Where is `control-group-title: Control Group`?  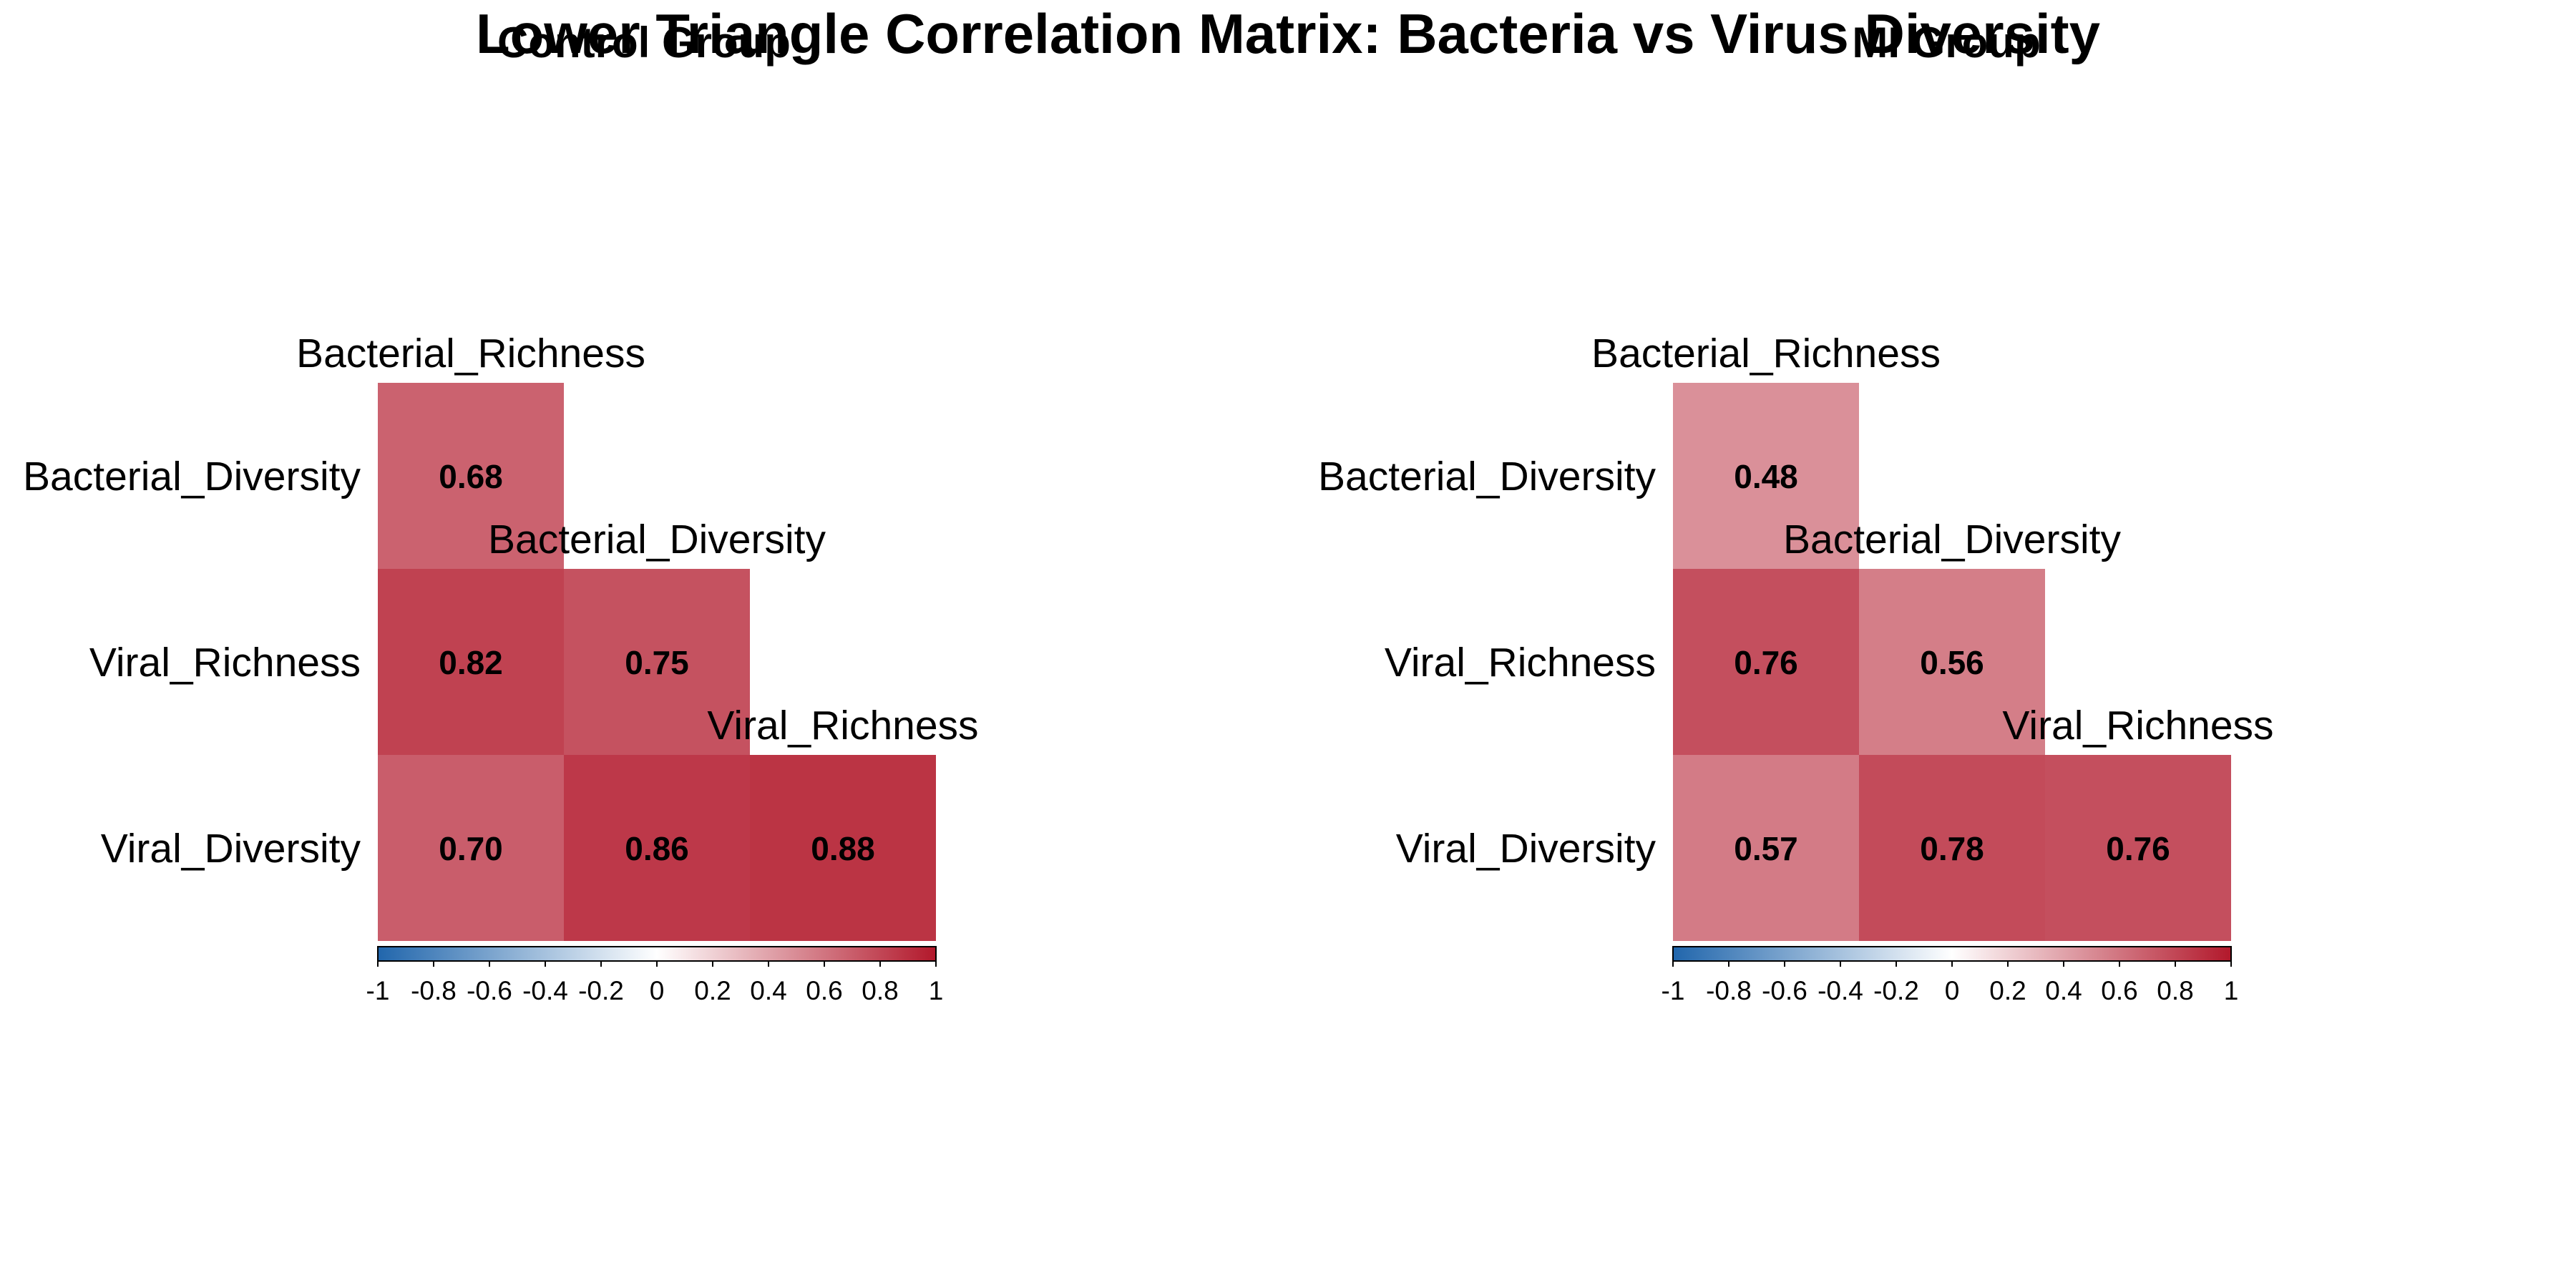
control-group-title: Control Group is located at coordinates (644, 43).